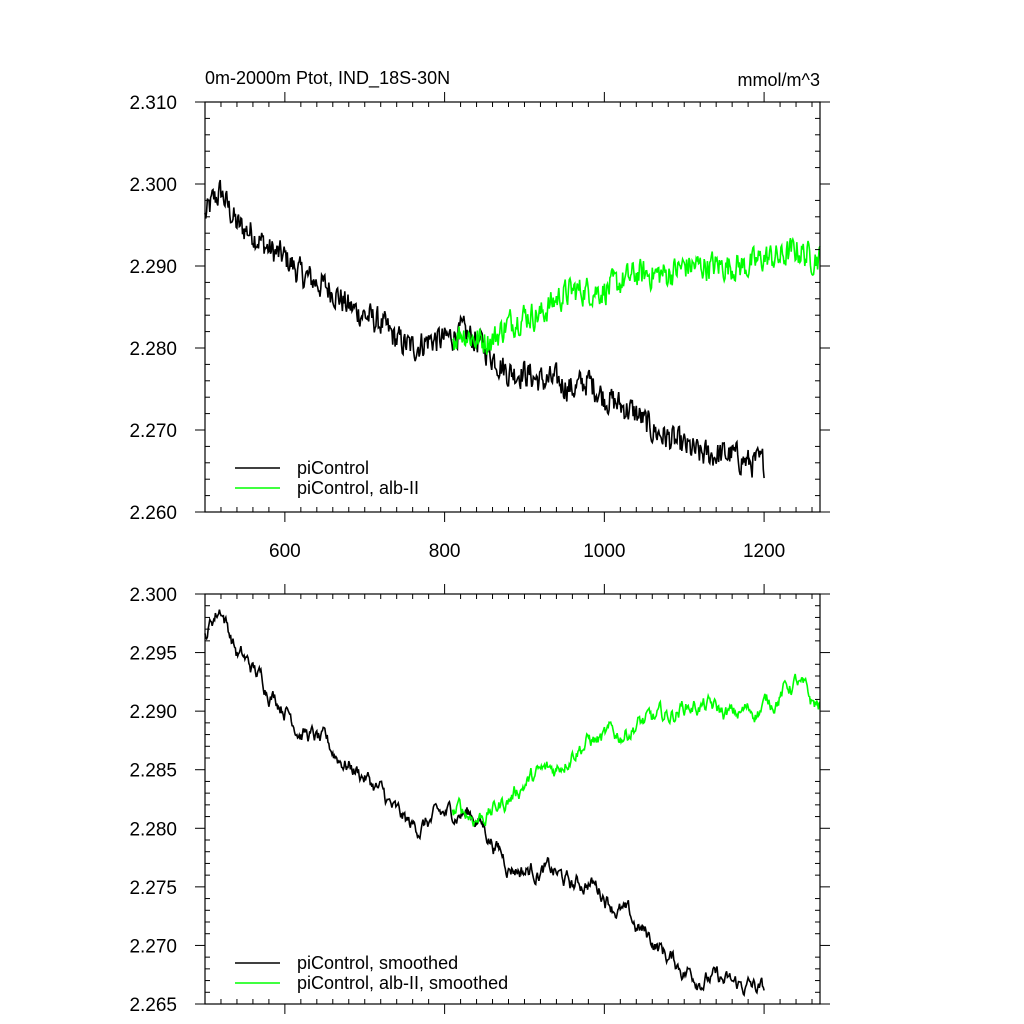 The width and height of the screenshot is (1024, 1024). What do you see at coordinates (604, 551) in the screenshot?
I see `x-tick-label: 1000` at bounding box center [604, 551].